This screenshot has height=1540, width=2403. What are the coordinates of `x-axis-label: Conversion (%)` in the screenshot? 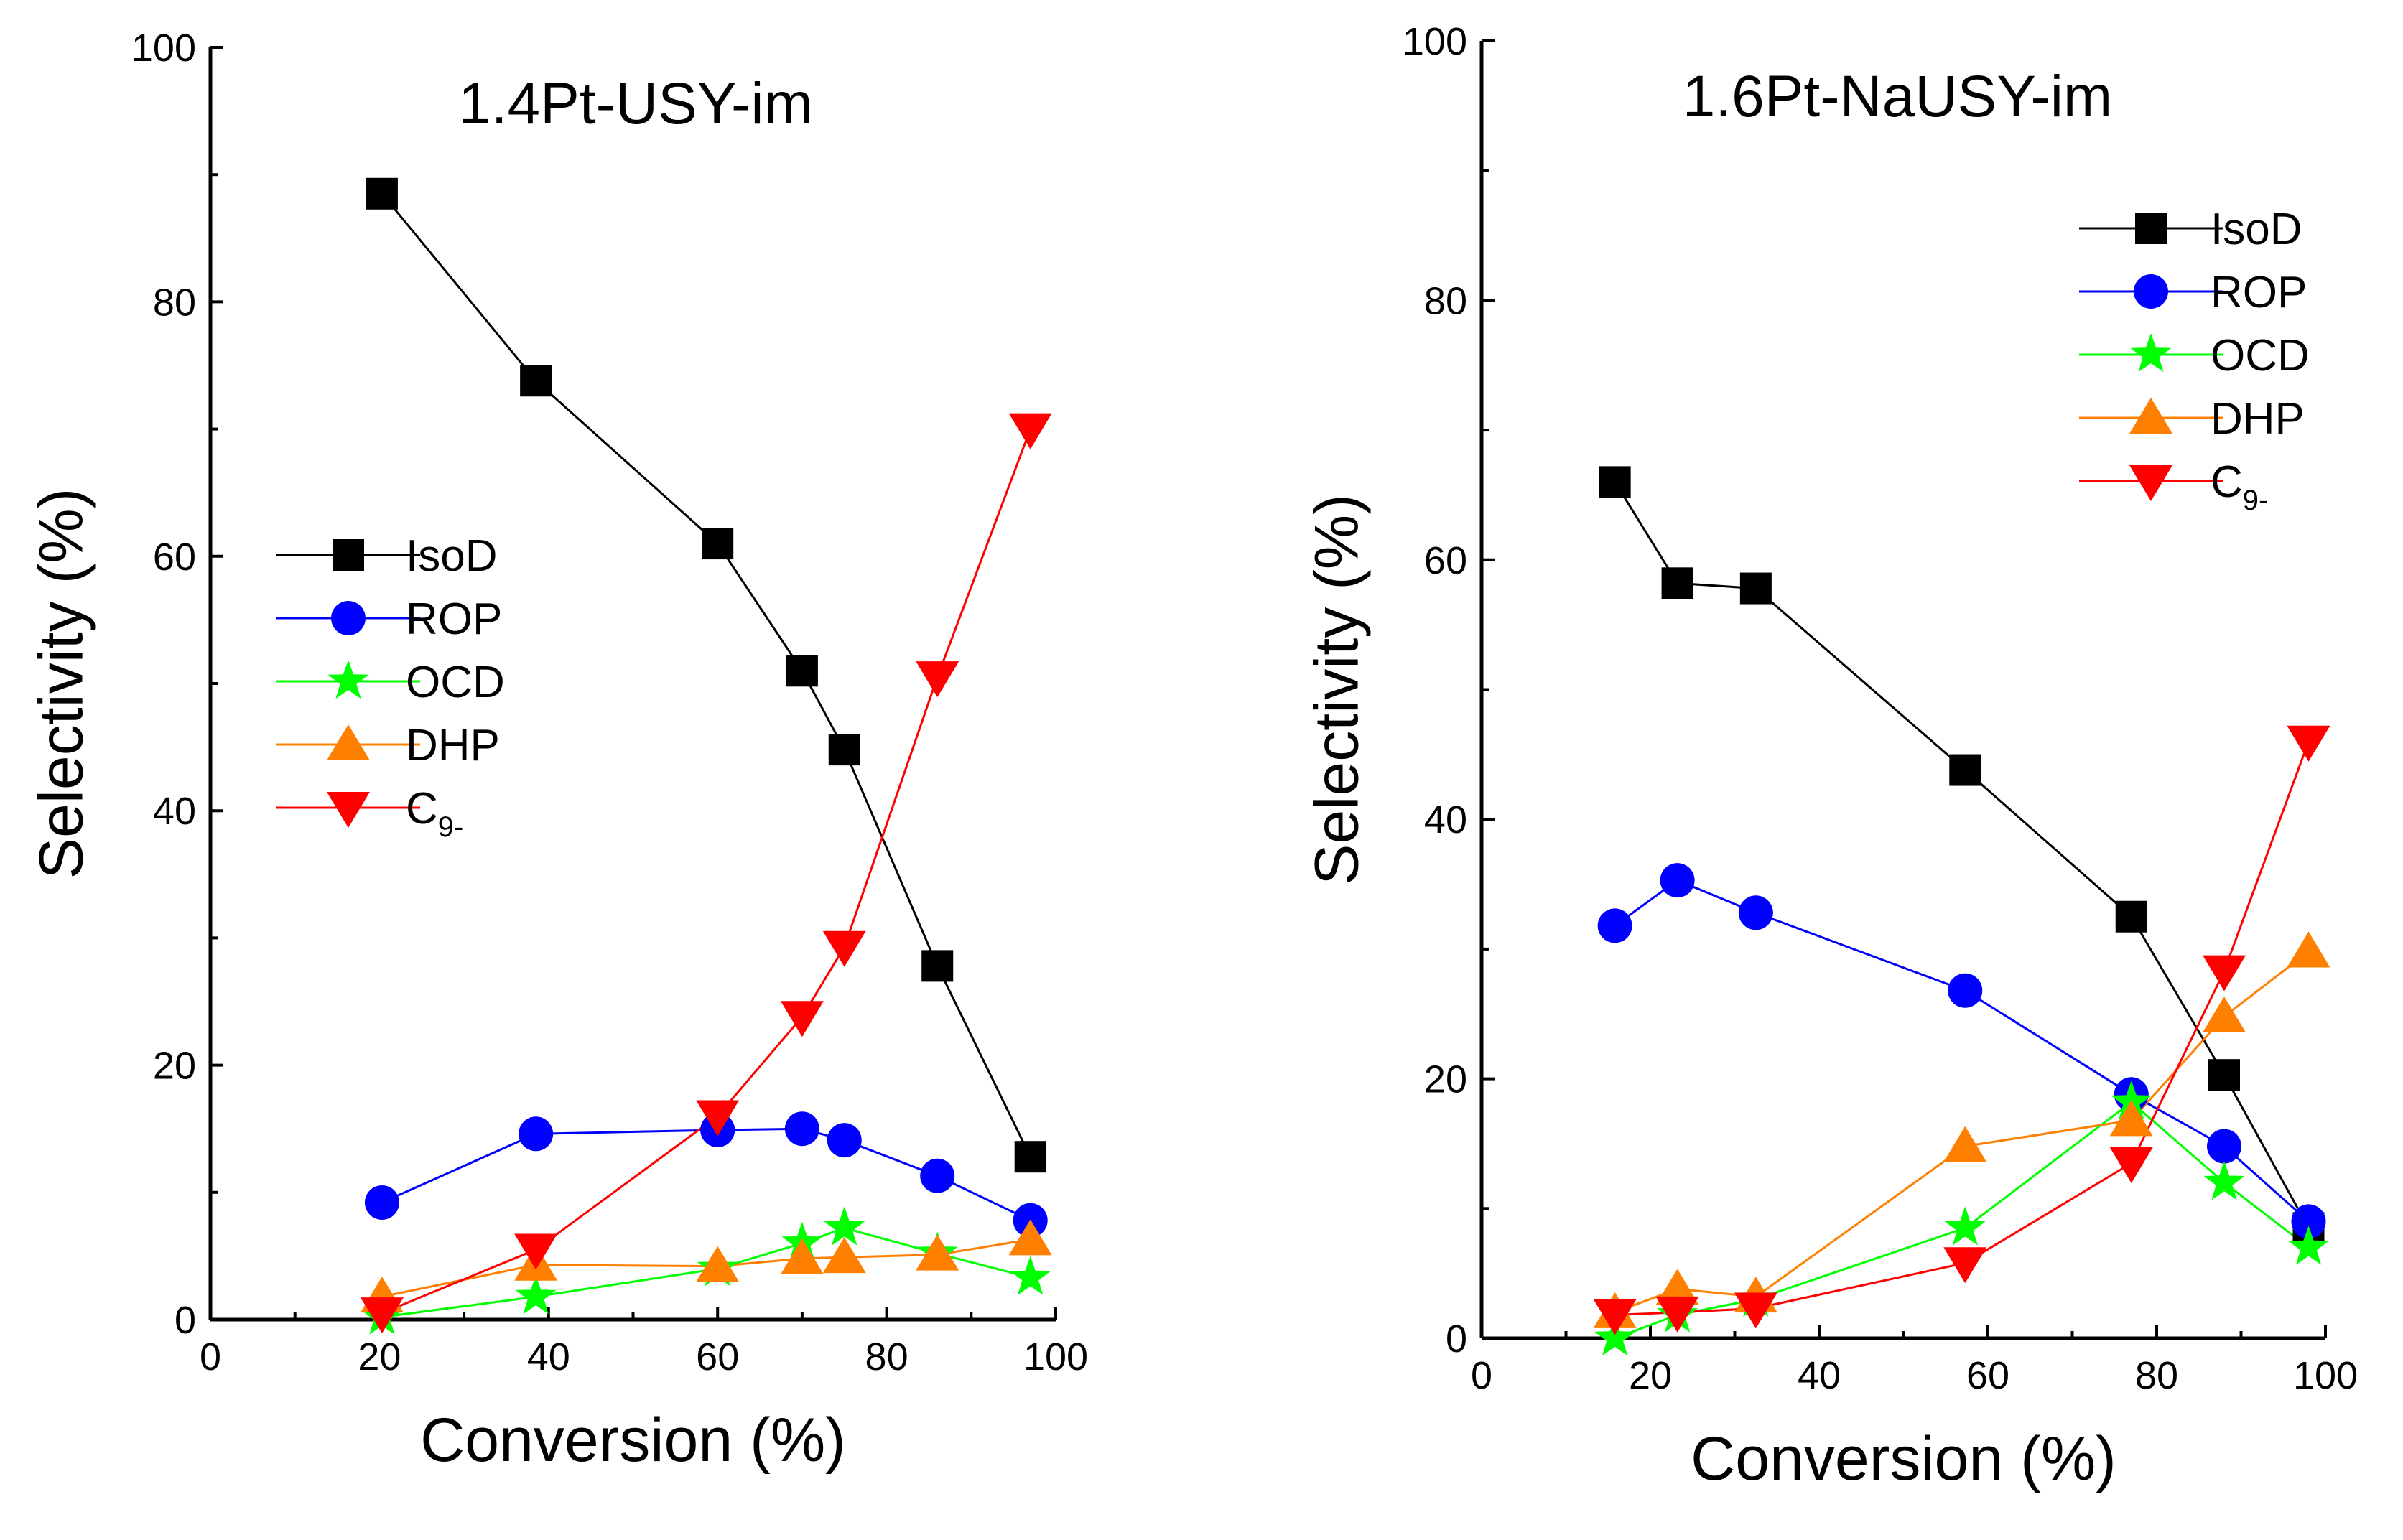 It's located at (633, 1440).